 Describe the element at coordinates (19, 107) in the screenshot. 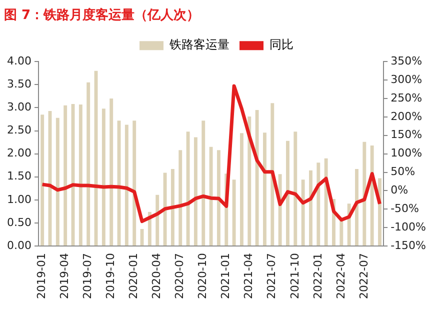

I see `y-tick-label: 3.00` at that location.